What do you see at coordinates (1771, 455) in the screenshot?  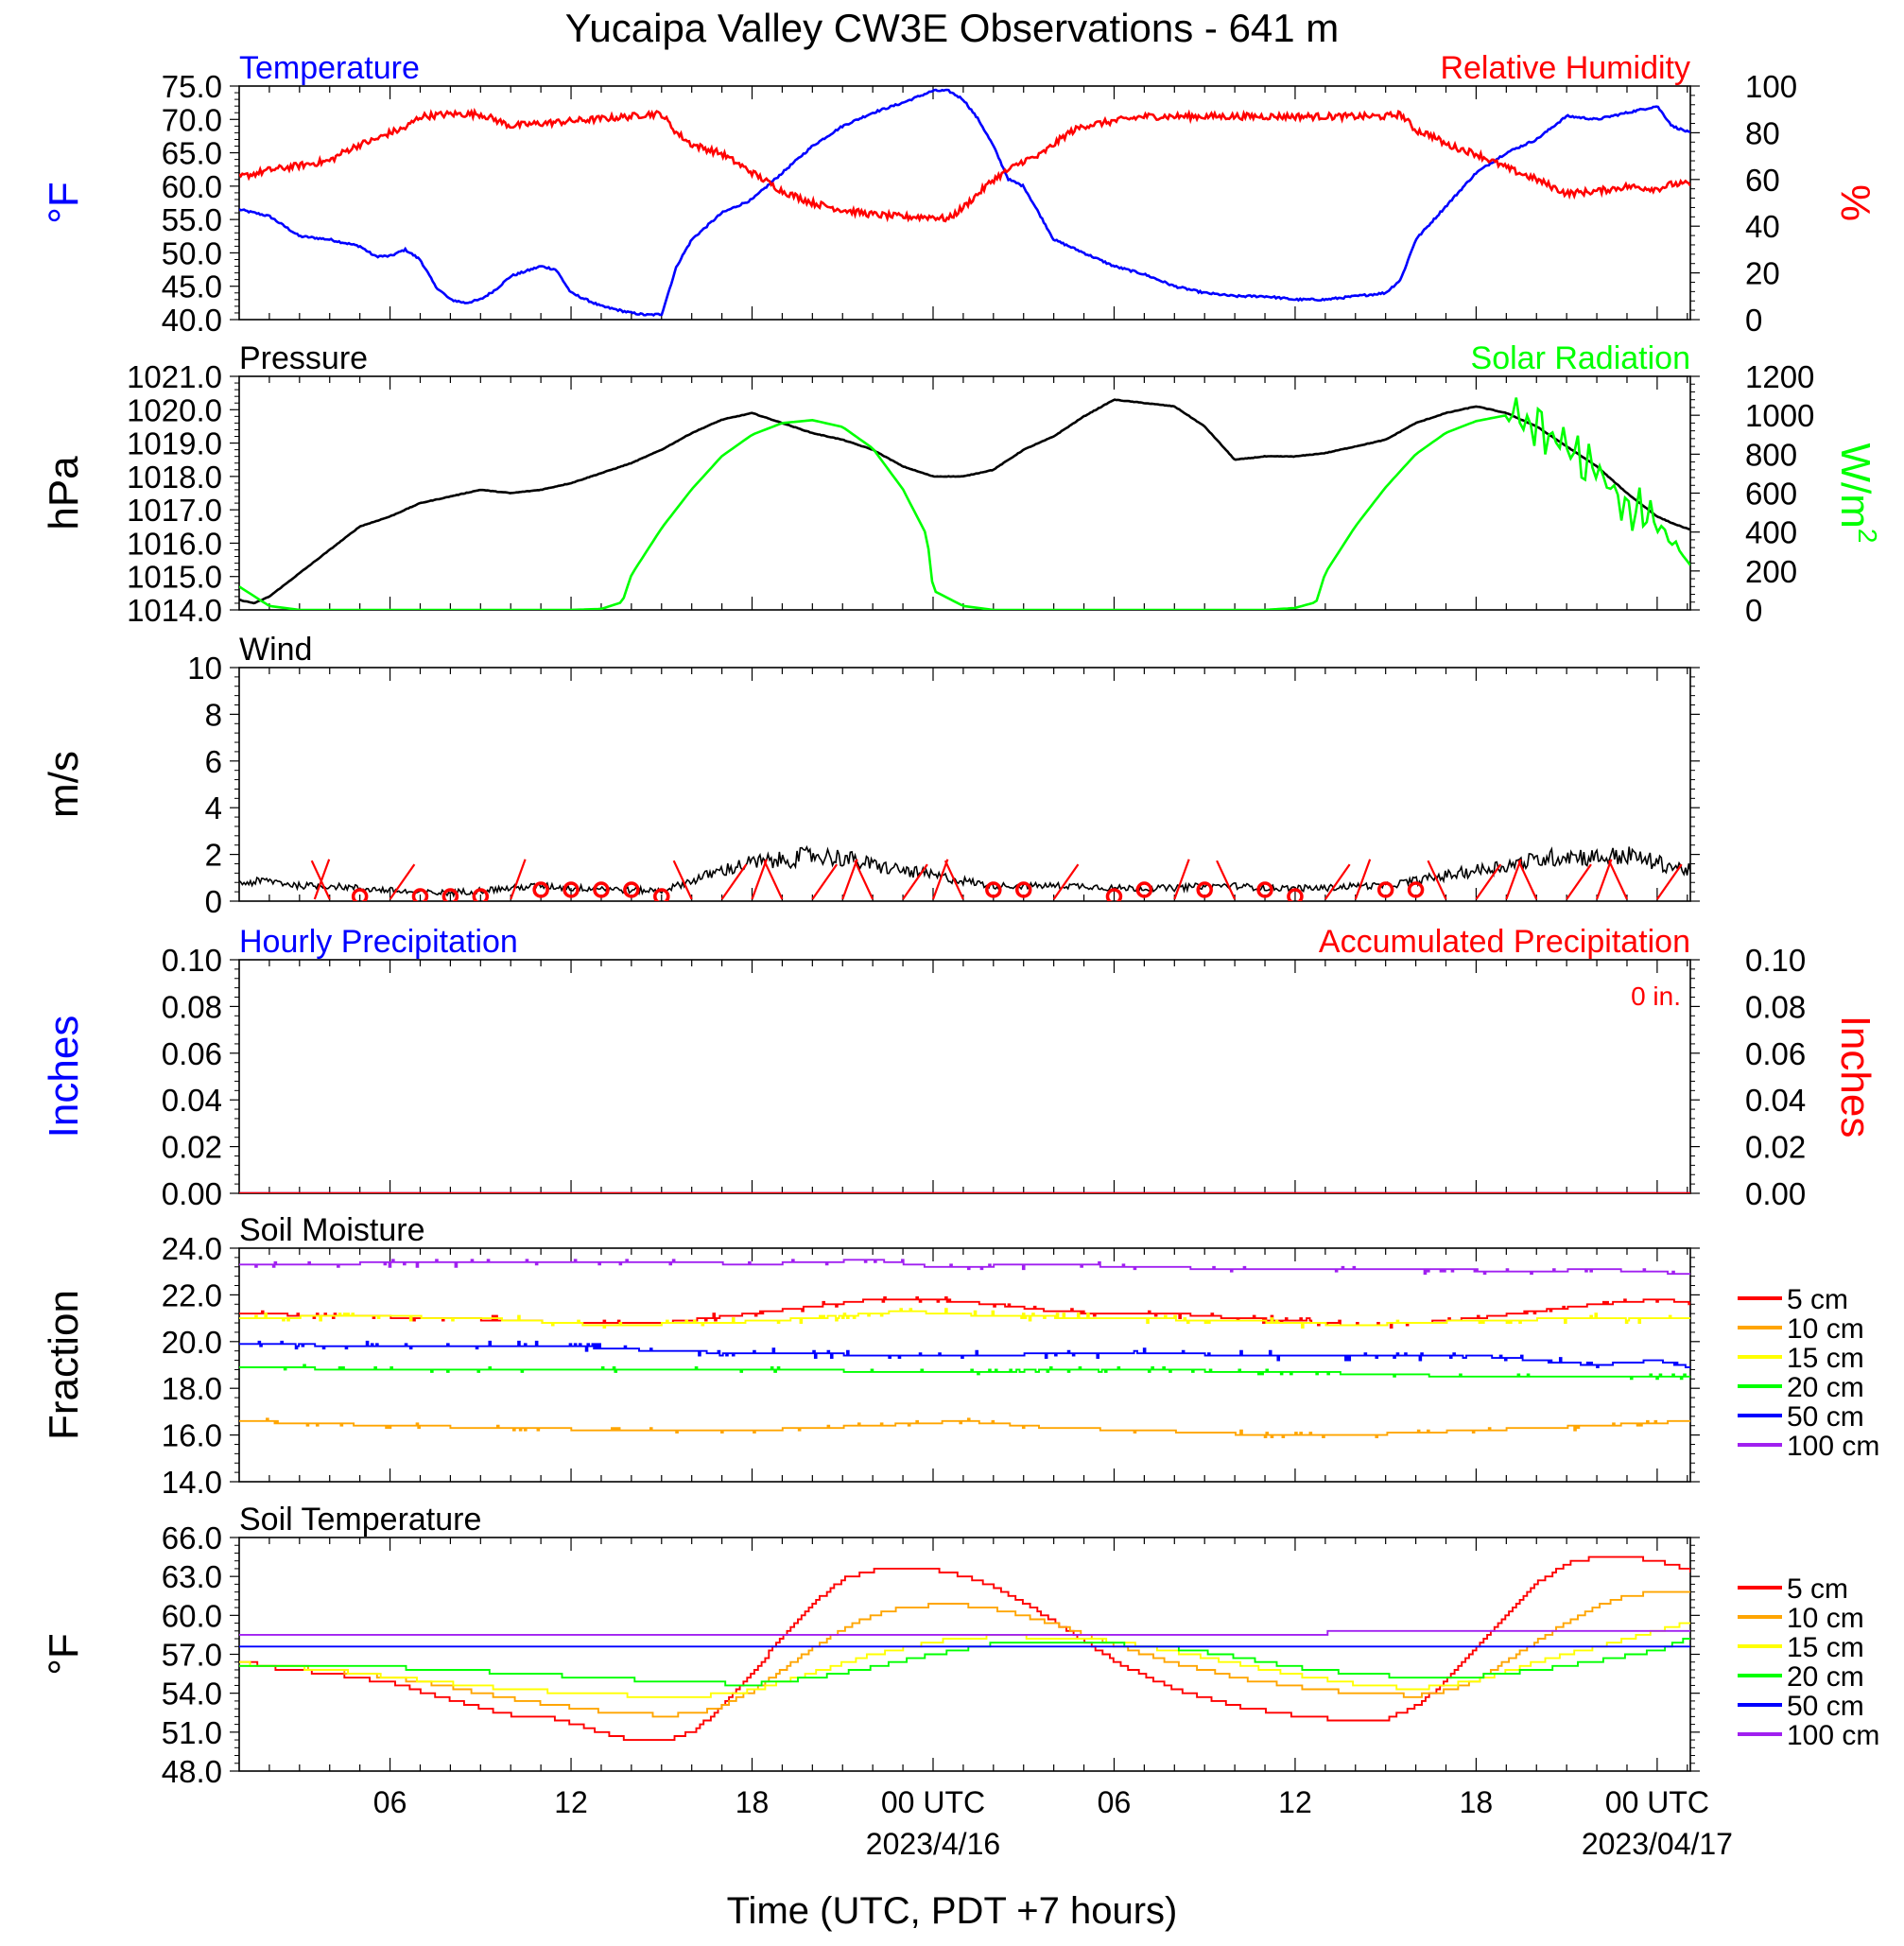 I see `y-tick-label-right: 800` at bounding box center [1771, 455].